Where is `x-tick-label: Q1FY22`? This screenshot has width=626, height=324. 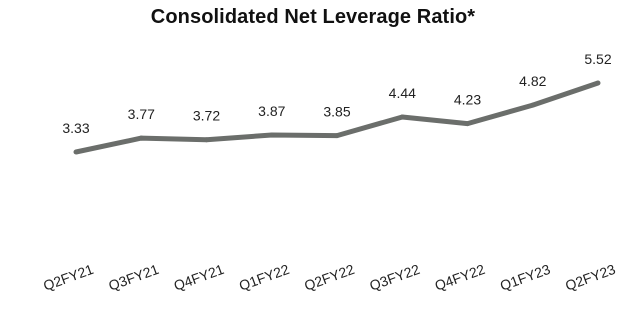
x-tick-label: Q1FY22 is located at coordinates (264, 277).